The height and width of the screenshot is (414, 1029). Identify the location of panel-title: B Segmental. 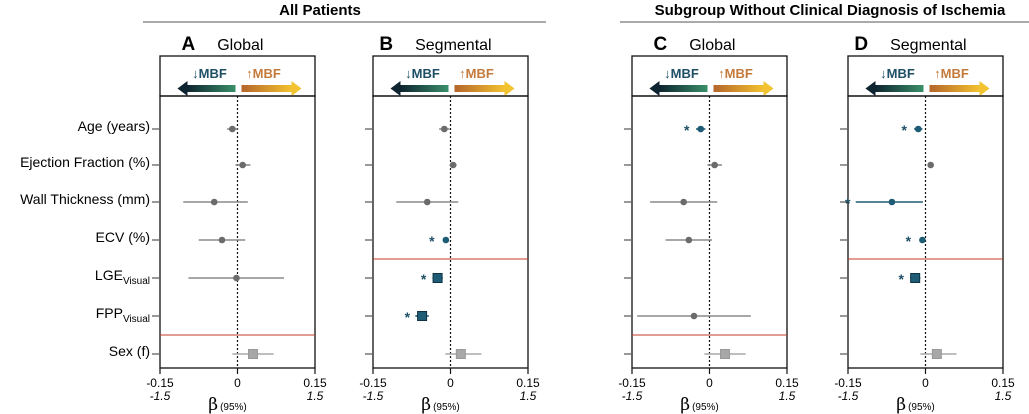
(435, 44).